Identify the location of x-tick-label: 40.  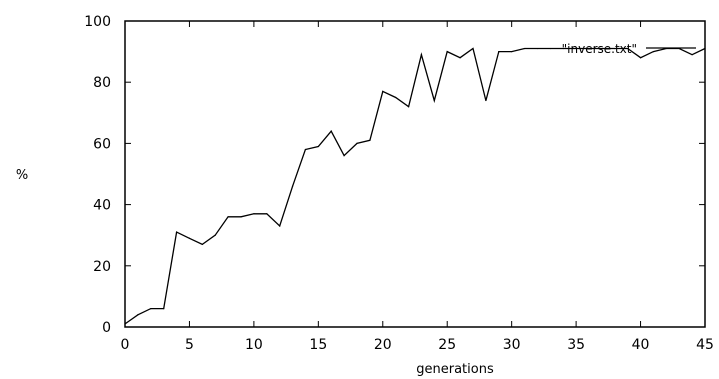
(641, 345).